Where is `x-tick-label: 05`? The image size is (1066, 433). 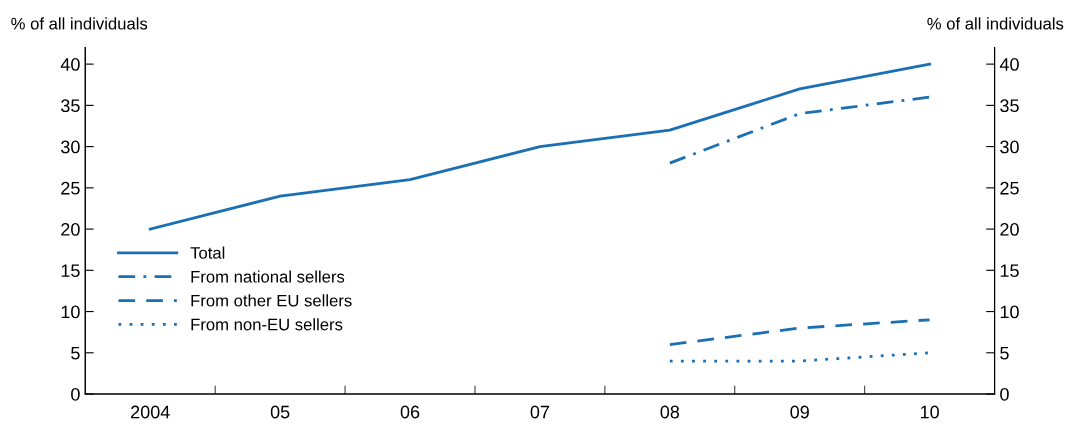 x-tick-label: 05 is located at coordinates (280, 412).